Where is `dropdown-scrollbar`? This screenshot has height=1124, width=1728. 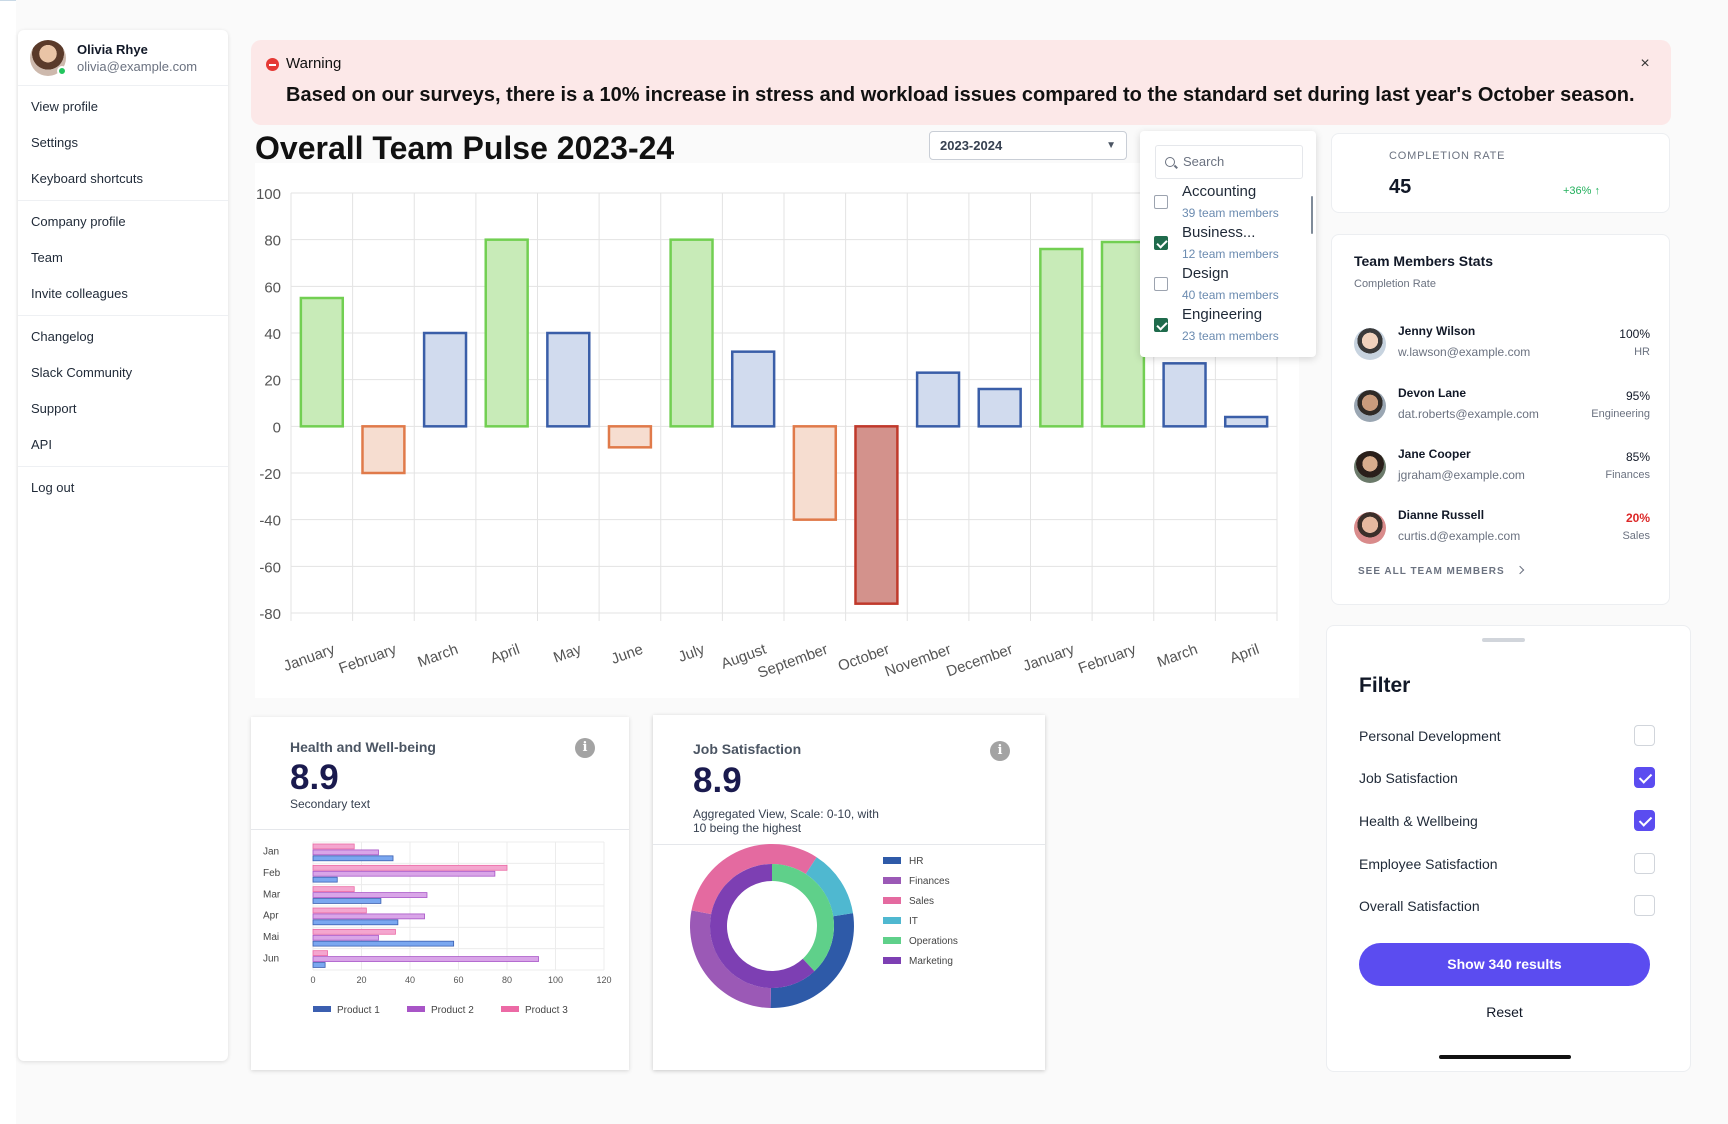 dropdown-scrollbar is located at coordinates (1312, 215).